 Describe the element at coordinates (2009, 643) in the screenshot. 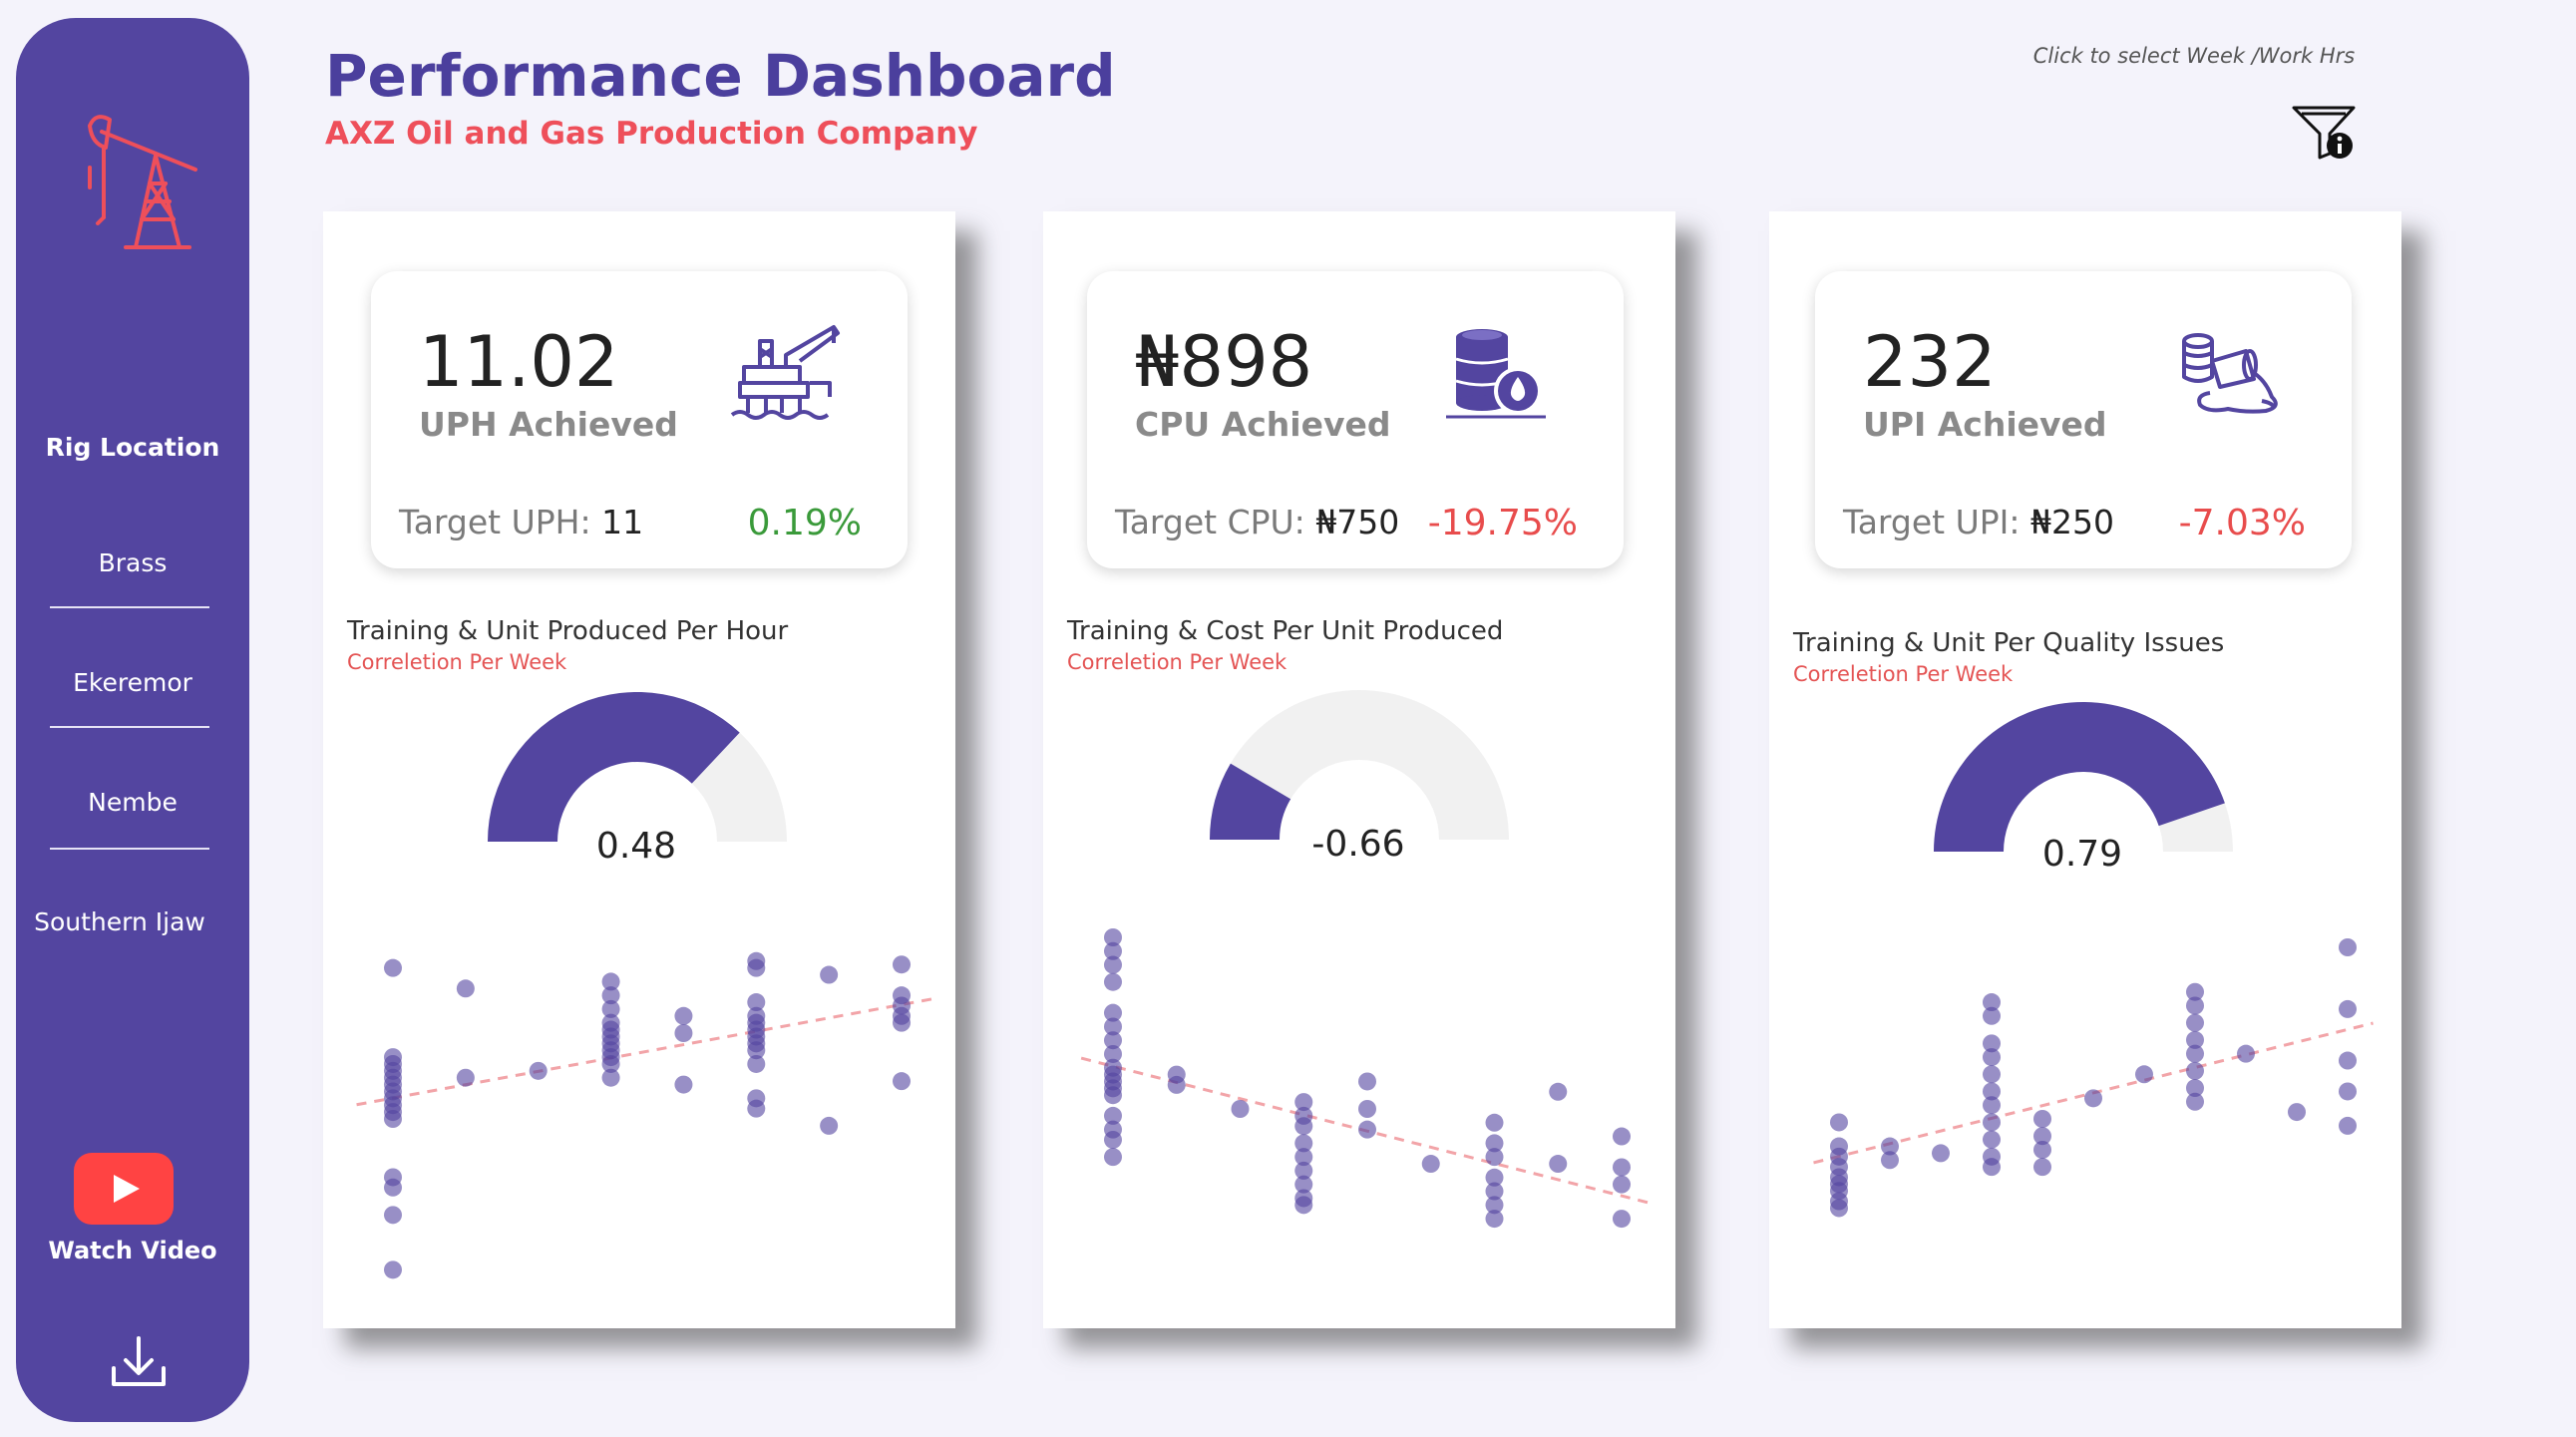

I see `chart-title: Training & Unit Per Quality Issues` at that location.